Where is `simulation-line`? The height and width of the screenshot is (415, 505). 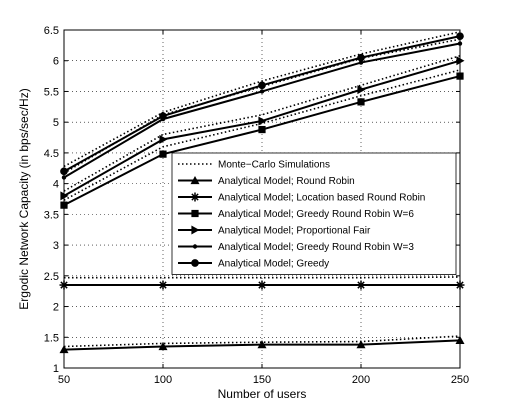
simulation-line is located at coordinates (262, 277).